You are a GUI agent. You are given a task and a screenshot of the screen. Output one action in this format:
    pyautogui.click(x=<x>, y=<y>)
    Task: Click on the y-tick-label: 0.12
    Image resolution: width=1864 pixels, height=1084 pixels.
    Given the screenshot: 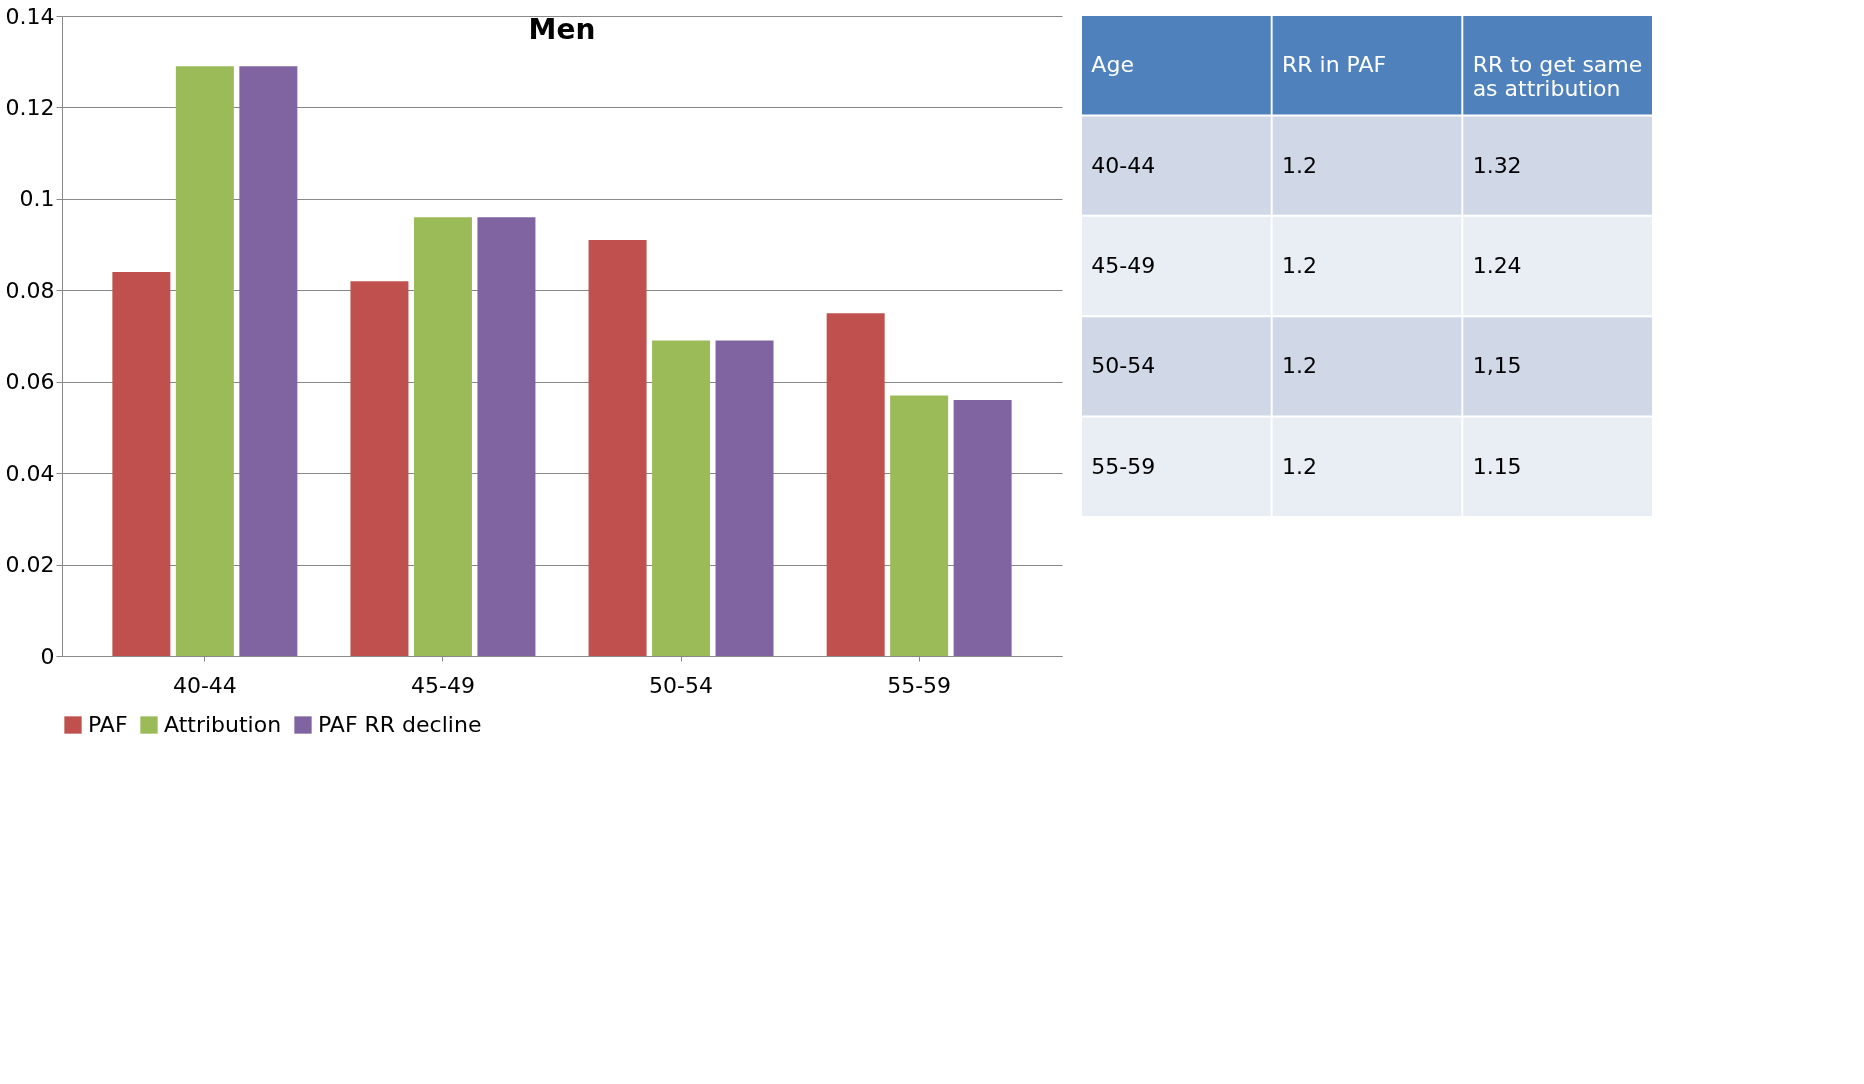 What is the action you would take?
    pyautogui.click(x=30, y=107)
    